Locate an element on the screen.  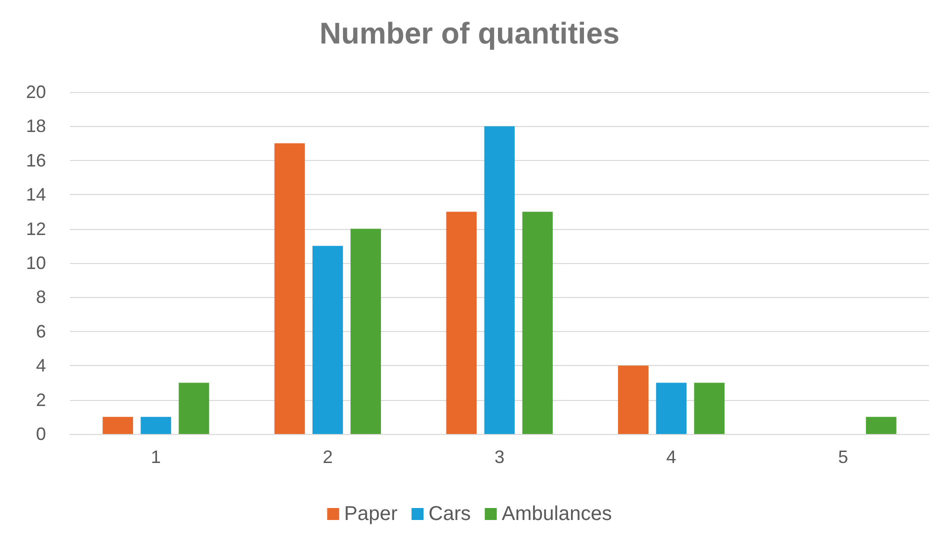
y-tick-label: 0 is located at coordinates (41, 434).